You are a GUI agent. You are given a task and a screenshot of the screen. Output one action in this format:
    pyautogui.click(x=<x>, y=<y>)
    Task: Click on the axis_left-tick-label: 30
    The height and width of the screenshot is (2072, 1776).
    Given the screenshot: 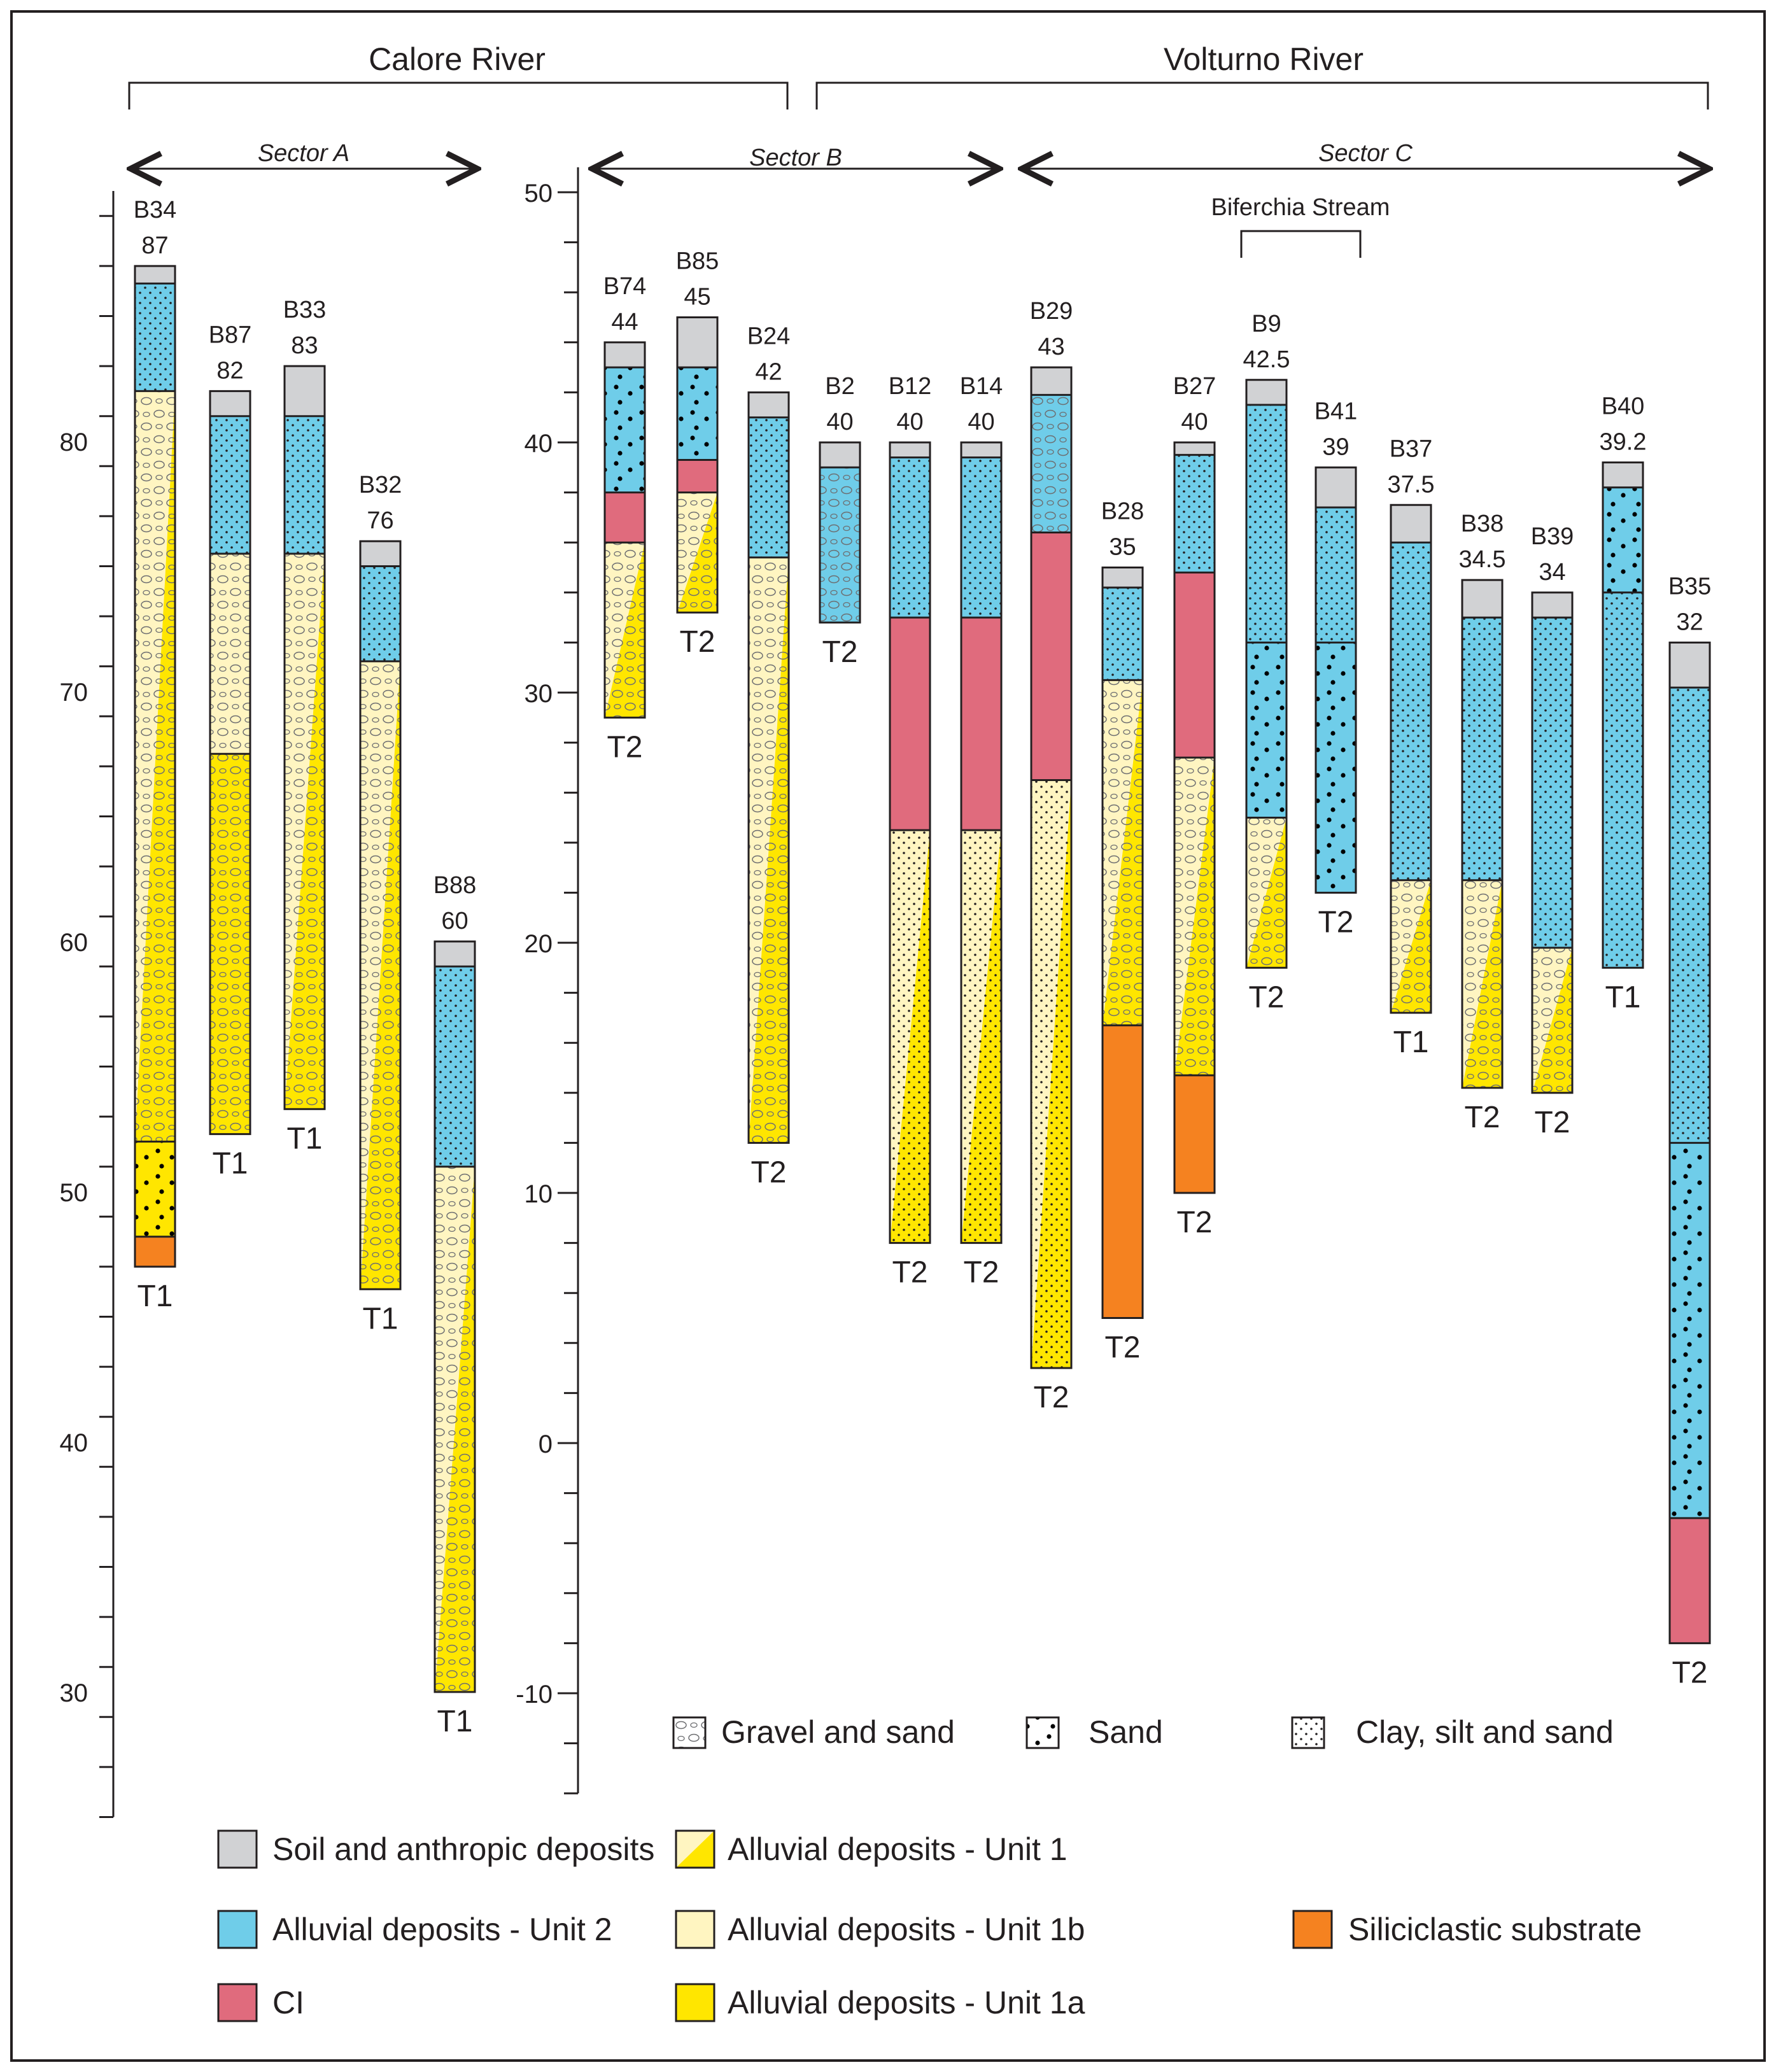 What is the action you would take?
    pyautogui.click(x=74, y=1693)
    